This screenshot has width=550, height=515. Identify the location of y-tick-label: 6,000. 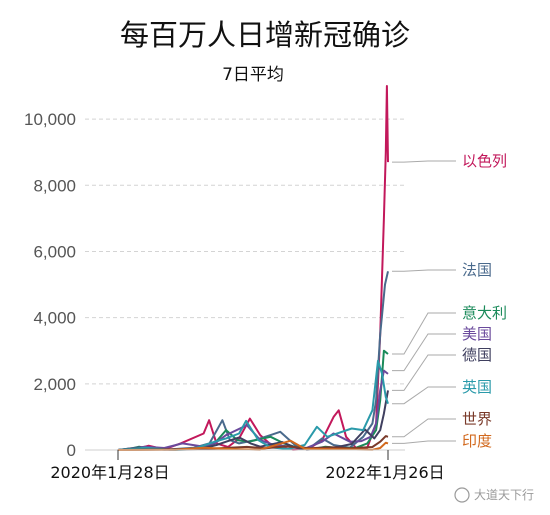
(54, 251).